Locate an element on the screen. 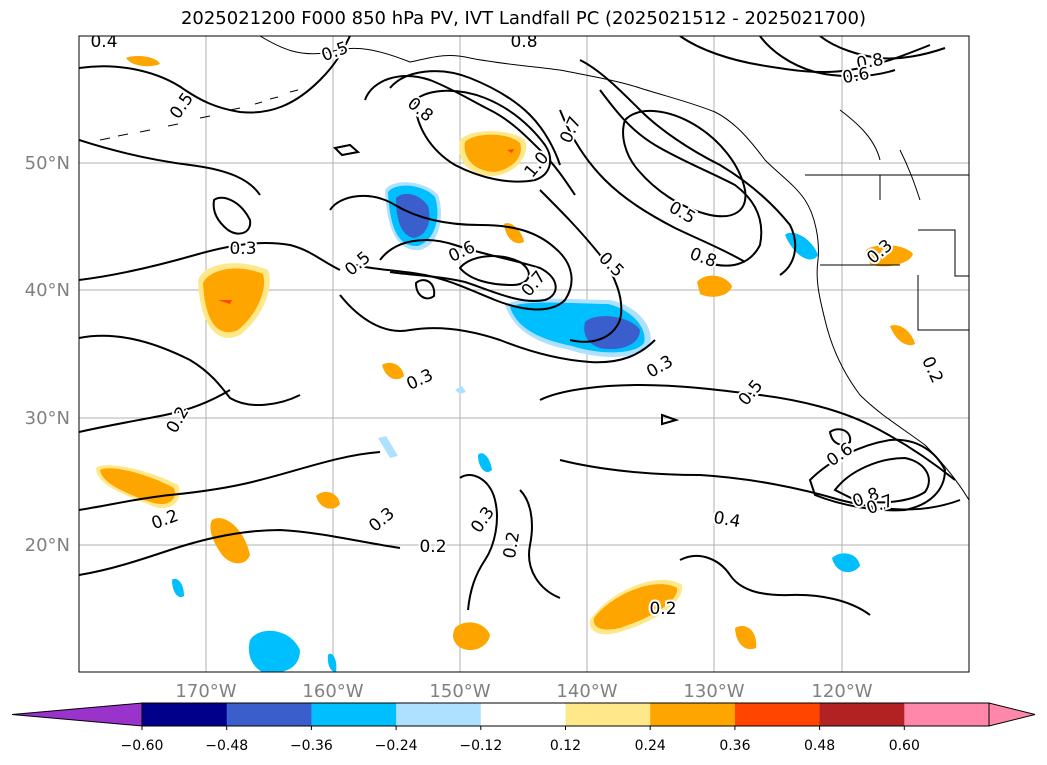 This screenshot has height=765, width=1047. colorbar-extend-low is located at coordinates (77, 714).